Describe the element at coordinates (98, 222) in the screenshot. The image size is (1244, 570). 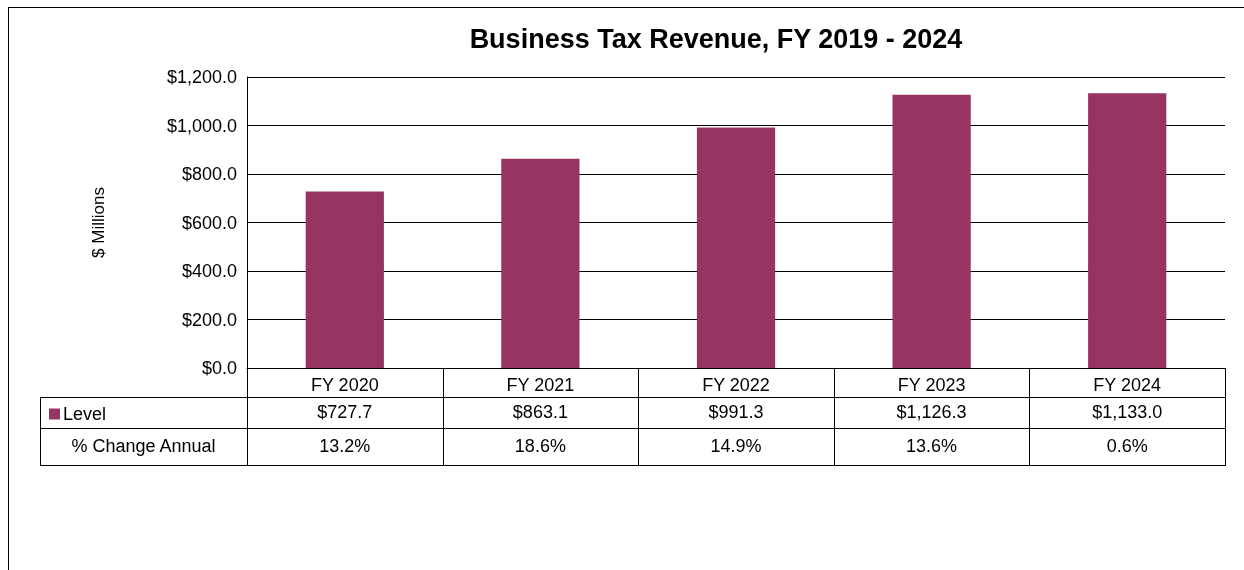
I see `y-axis-title: $ Millions` at that location.